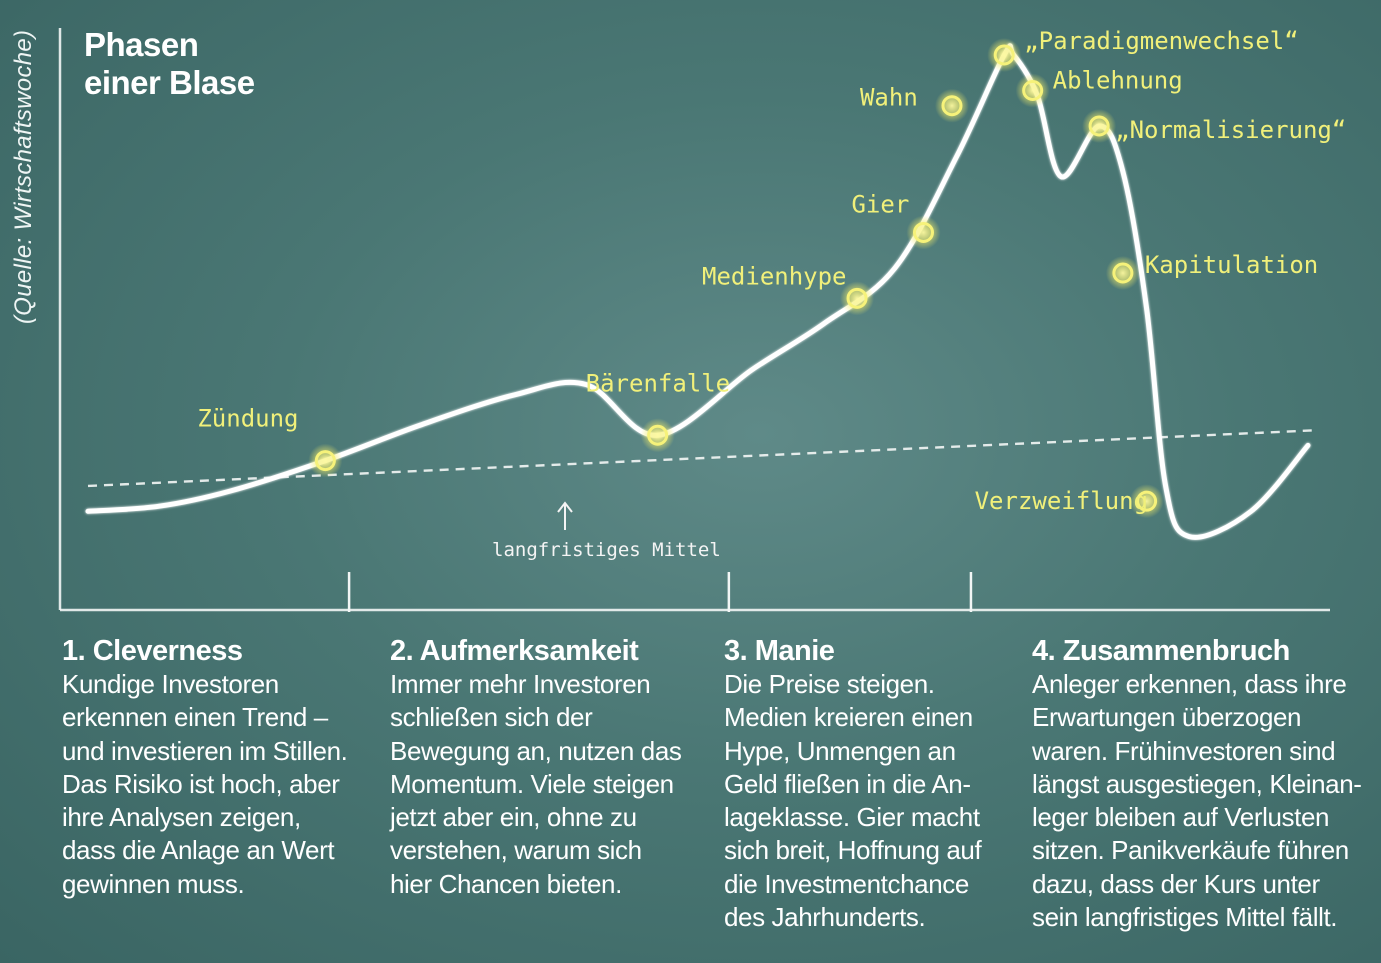 The image size is (1381, 963). What do you see at coordinates (829, 684) in the screenshot?
I see `phase-text-line: Die Preise steigen.` at bounding box center [829, 684].